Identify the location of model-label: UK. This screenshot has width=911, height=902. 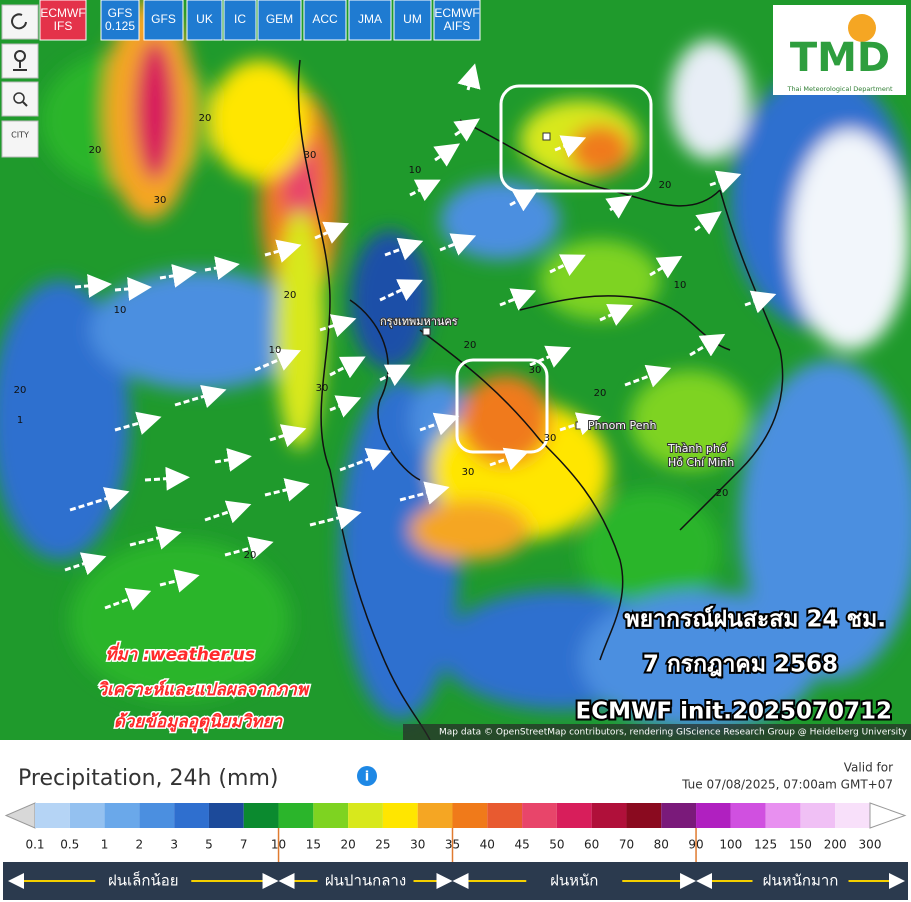
(204, 19).